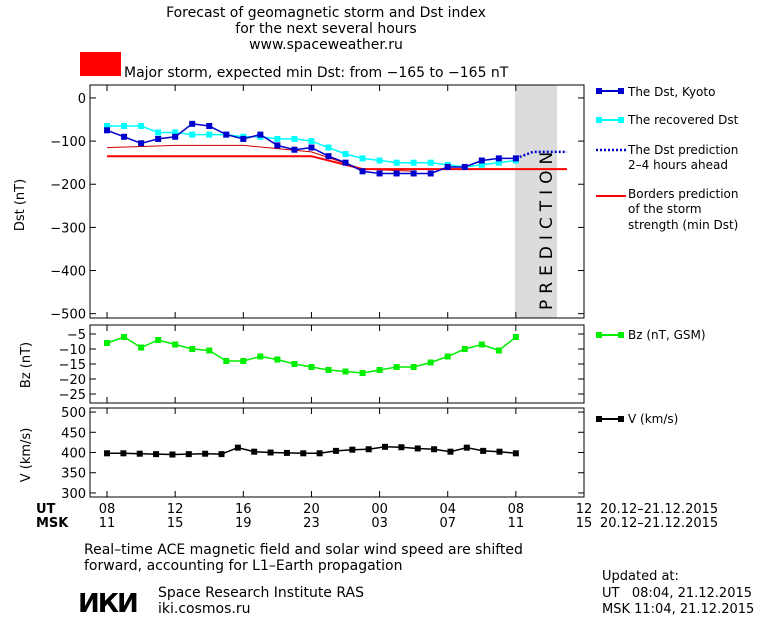  I want to click on x-tick-label-msk: 15, so click(175, 523).